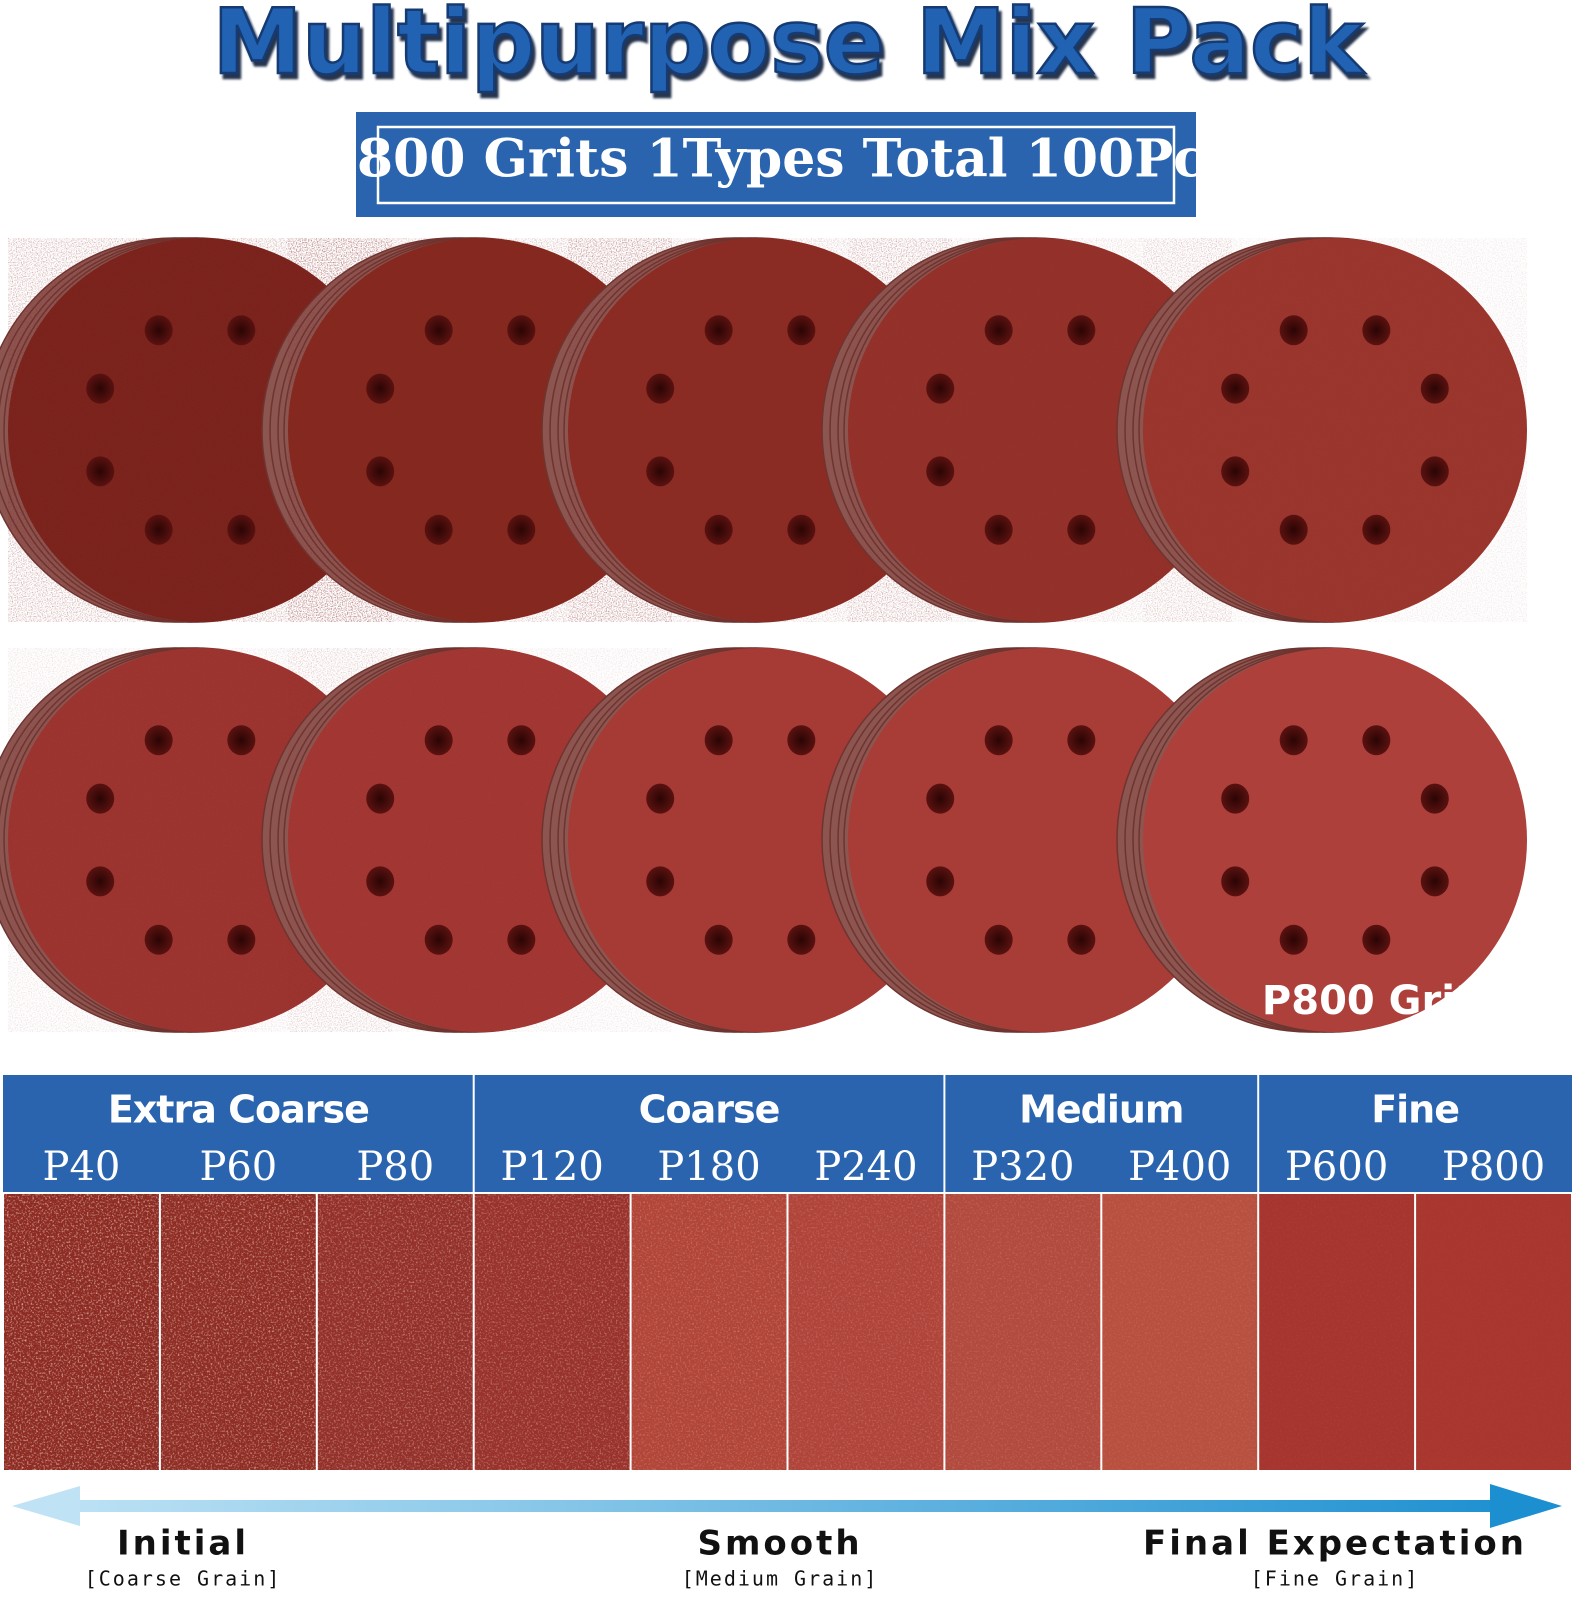  Describe the element at coordinates (865, 1167) in the screenshot. I see `grit-label: P240` at that location.